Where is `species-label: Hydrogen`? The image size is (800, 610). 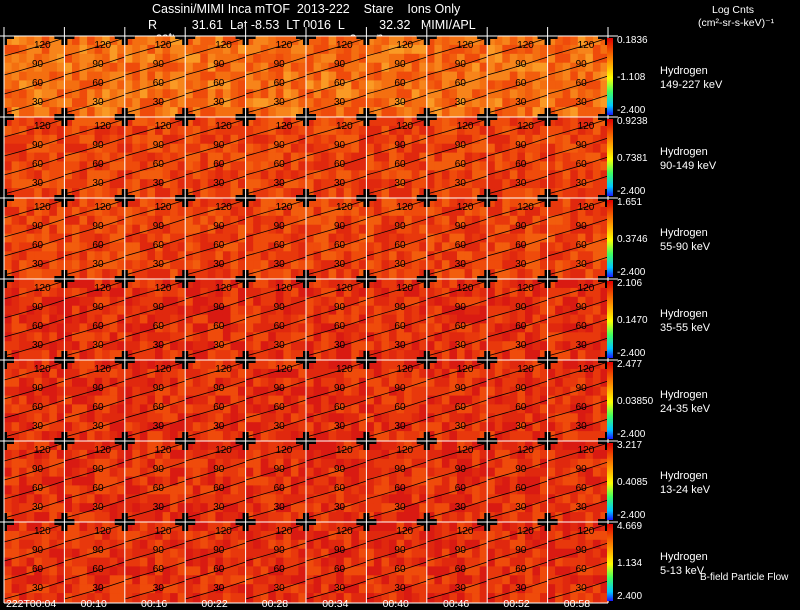 species-label: Hydrogen is located at coordinates (685, 395).